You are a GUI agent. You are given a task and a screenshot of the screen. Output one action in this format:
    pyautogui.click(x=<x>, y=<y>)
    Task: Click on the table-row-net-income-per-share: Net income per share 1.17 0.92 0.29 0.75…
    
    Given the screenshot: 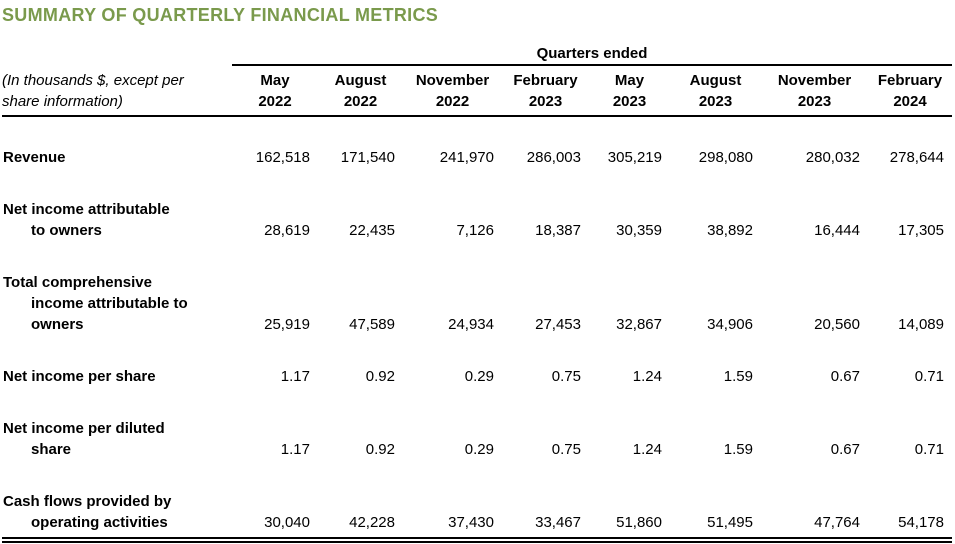 What is the action you would take?
    pyautogui.click(x=477, y=362)
    